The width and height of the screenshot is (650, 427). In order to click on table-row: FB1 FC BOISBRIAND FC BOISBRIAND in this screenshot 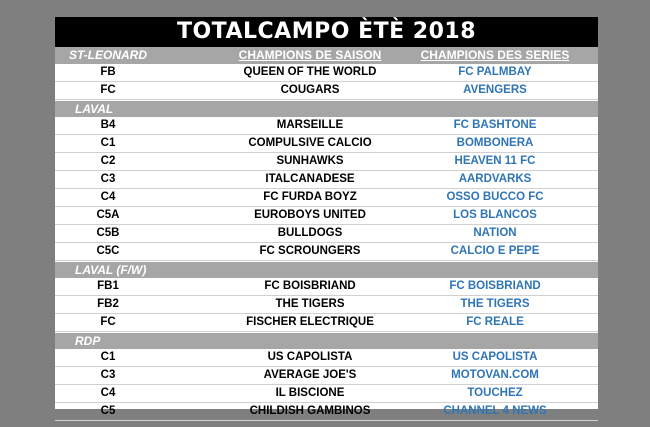, I will do `click(326, 287)`.